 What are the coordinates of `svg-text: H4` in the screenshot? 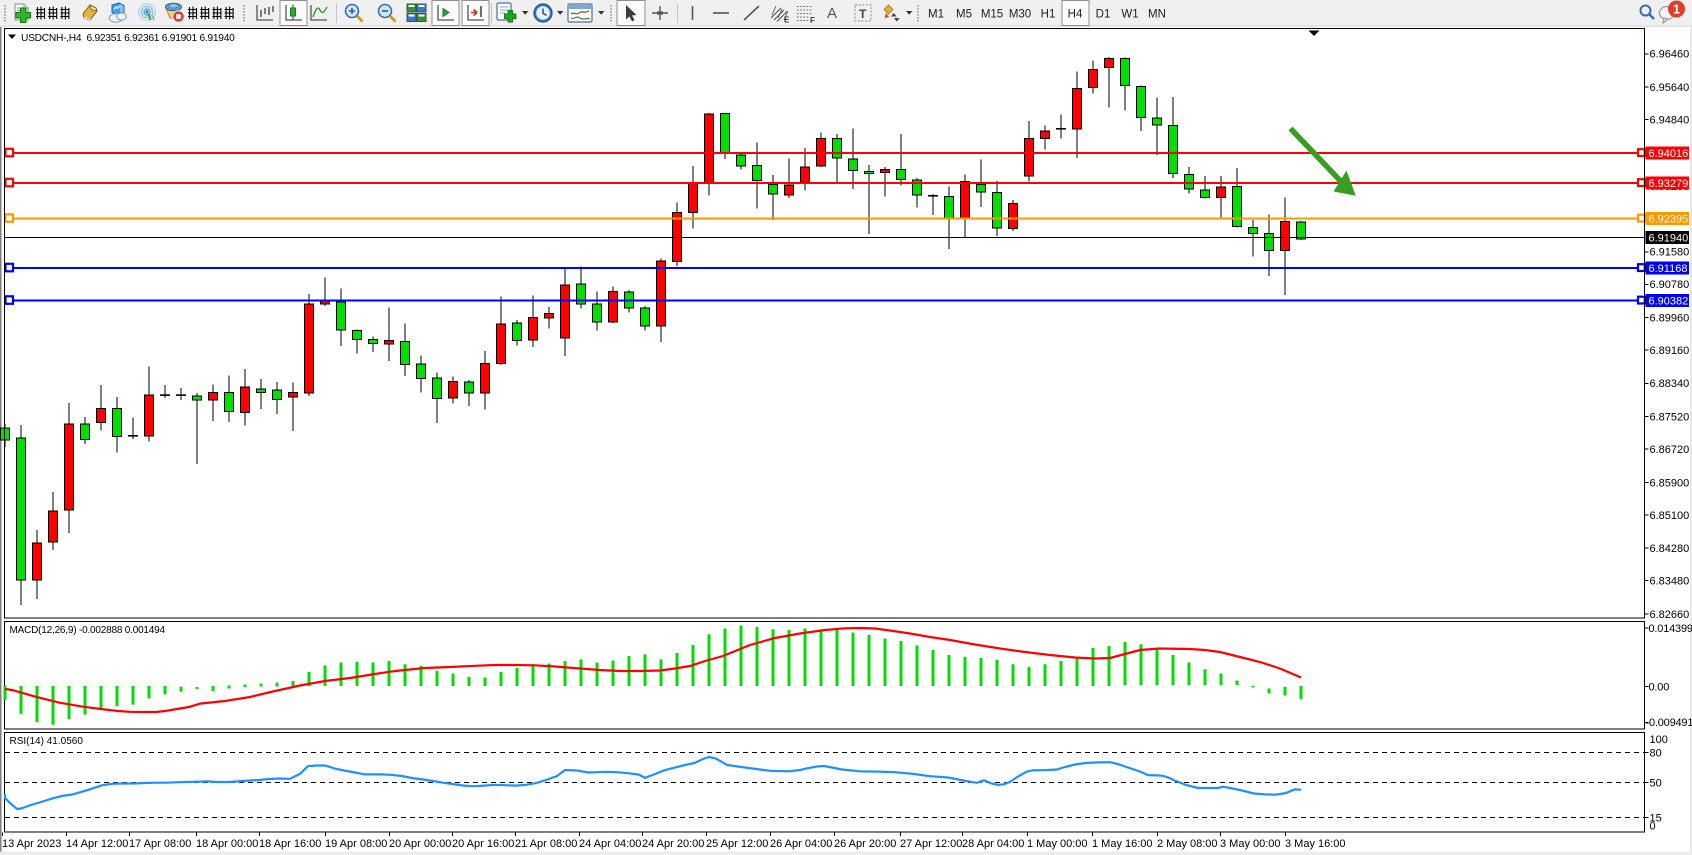 It's located at (1075, 15).